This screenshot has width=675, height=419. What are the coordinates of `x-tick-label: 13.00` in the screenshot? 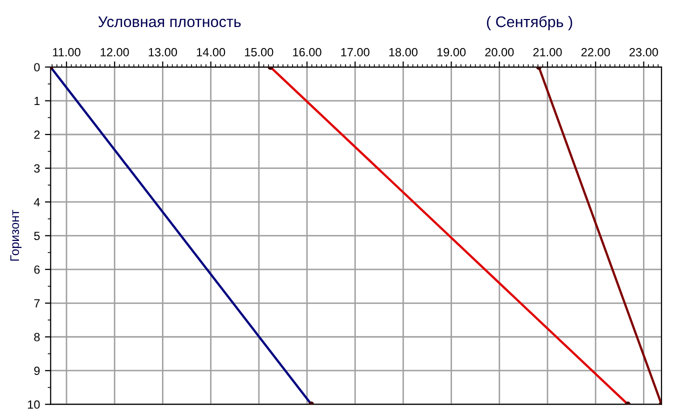 It's located at (163, 52).